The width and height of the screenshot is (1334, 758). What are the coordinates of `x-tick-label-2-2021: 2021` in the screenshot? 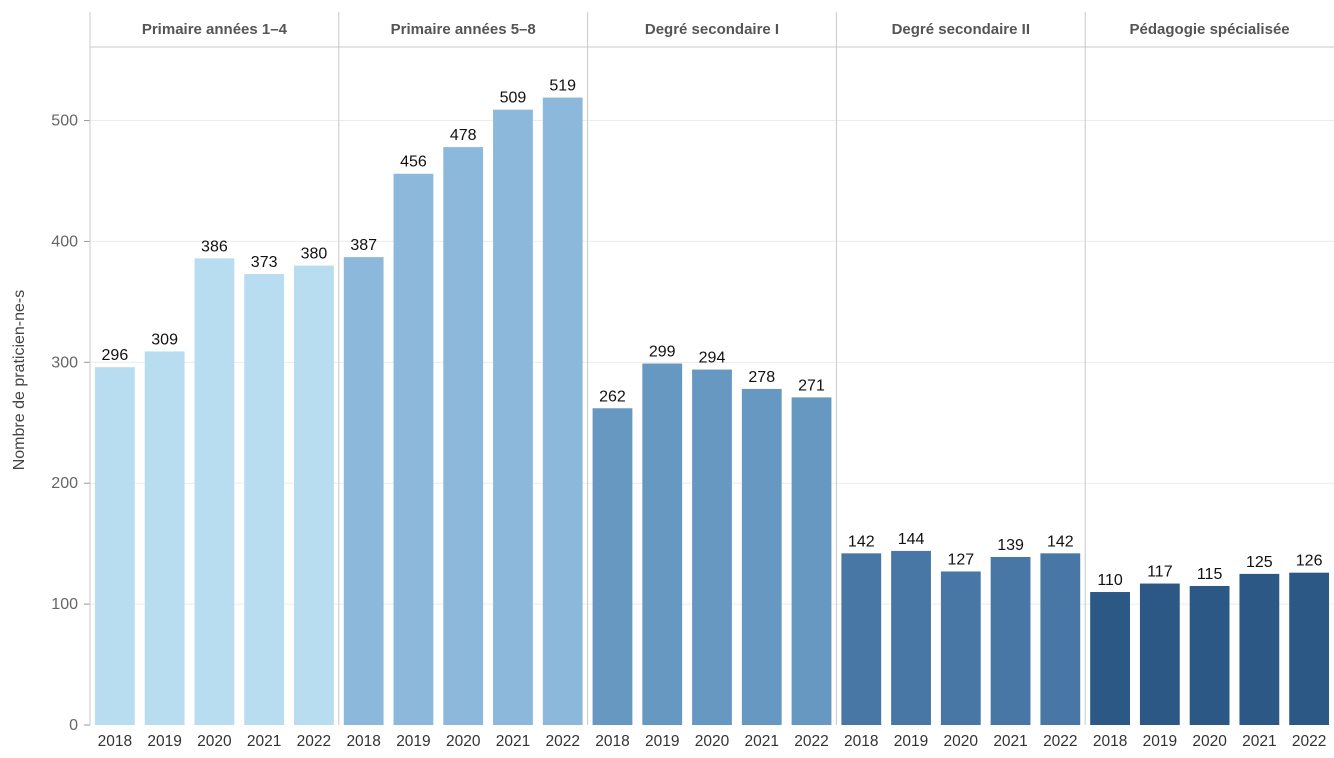 It's located at (513, 741).